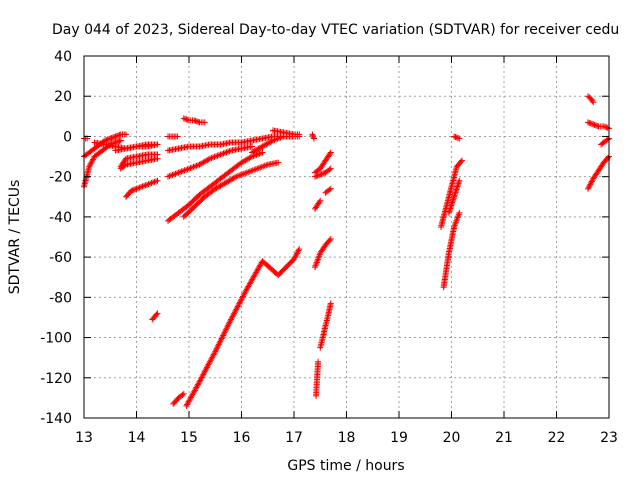 The height and width of the screenshot is (480, 640). What do you see at coordinates (60, 218) in the screenshot?
I see `y-tick-label: -40` at bounding box center [60, 218].